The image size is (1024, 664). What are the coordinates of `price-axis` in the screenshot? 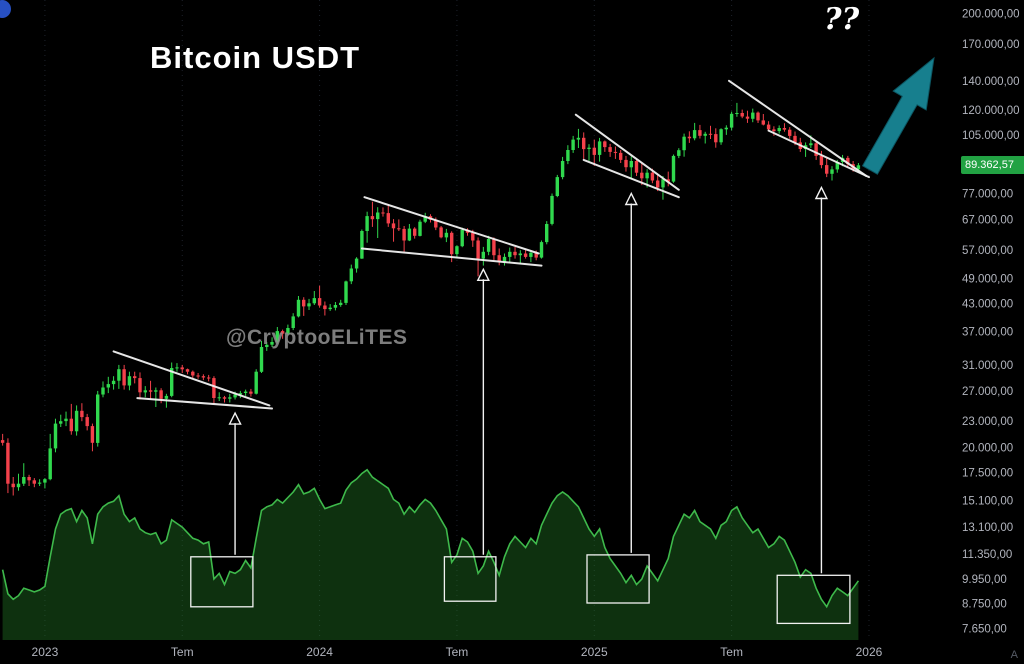 It's located at (979, 320).